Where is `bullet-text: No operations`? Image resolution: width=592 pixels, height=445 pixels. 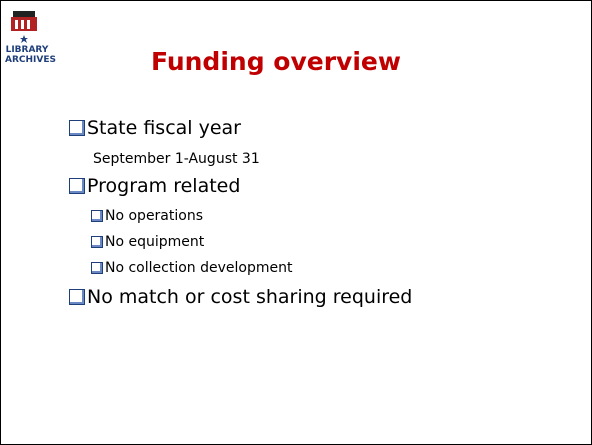 bullet-text: No operations is located at coordinates (154, 216).